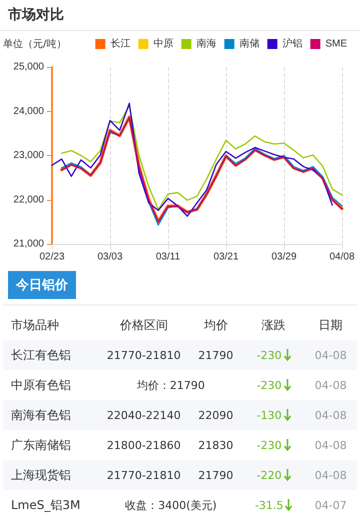  I want to click on category-label: LmeS_铝3M, so click(45, 505).